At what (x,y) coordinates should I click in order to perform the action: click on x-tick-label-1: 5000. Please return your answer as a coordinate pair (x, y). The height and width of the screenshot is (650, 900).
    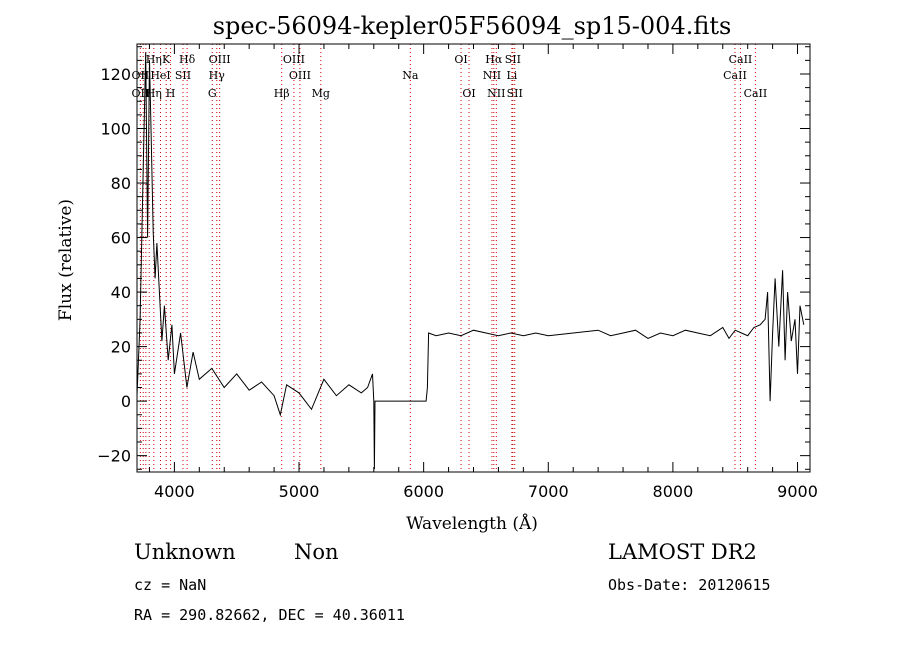
    Looking at the image, I should click on (299, 491).